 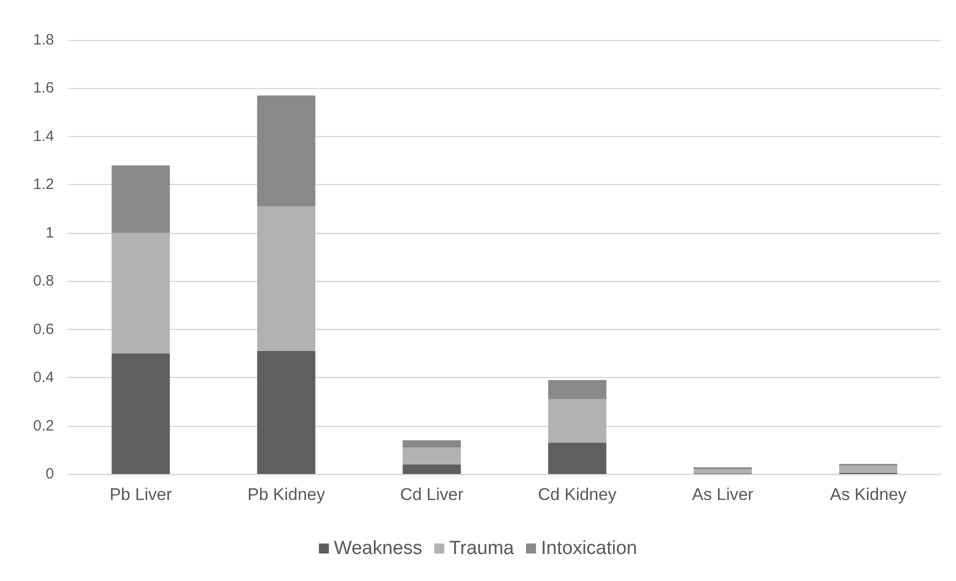 I want to click on x-tick-label: Cd Kidney, so click(x=577, y=494).